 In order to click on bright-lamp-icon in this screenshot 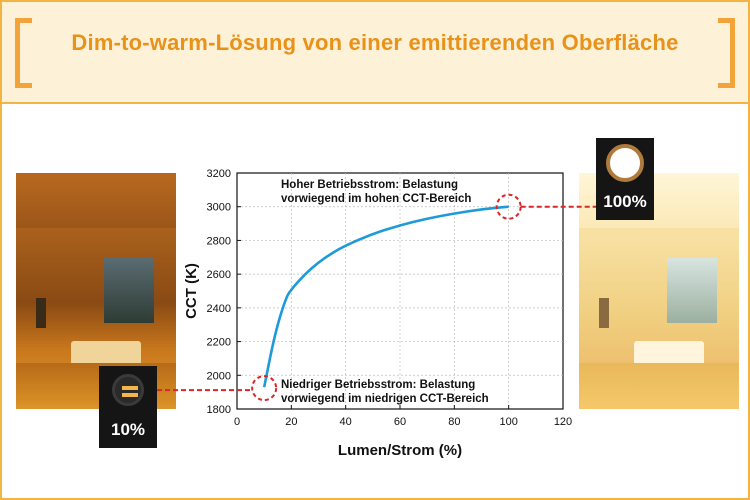, I will do `click(625, 163)`.